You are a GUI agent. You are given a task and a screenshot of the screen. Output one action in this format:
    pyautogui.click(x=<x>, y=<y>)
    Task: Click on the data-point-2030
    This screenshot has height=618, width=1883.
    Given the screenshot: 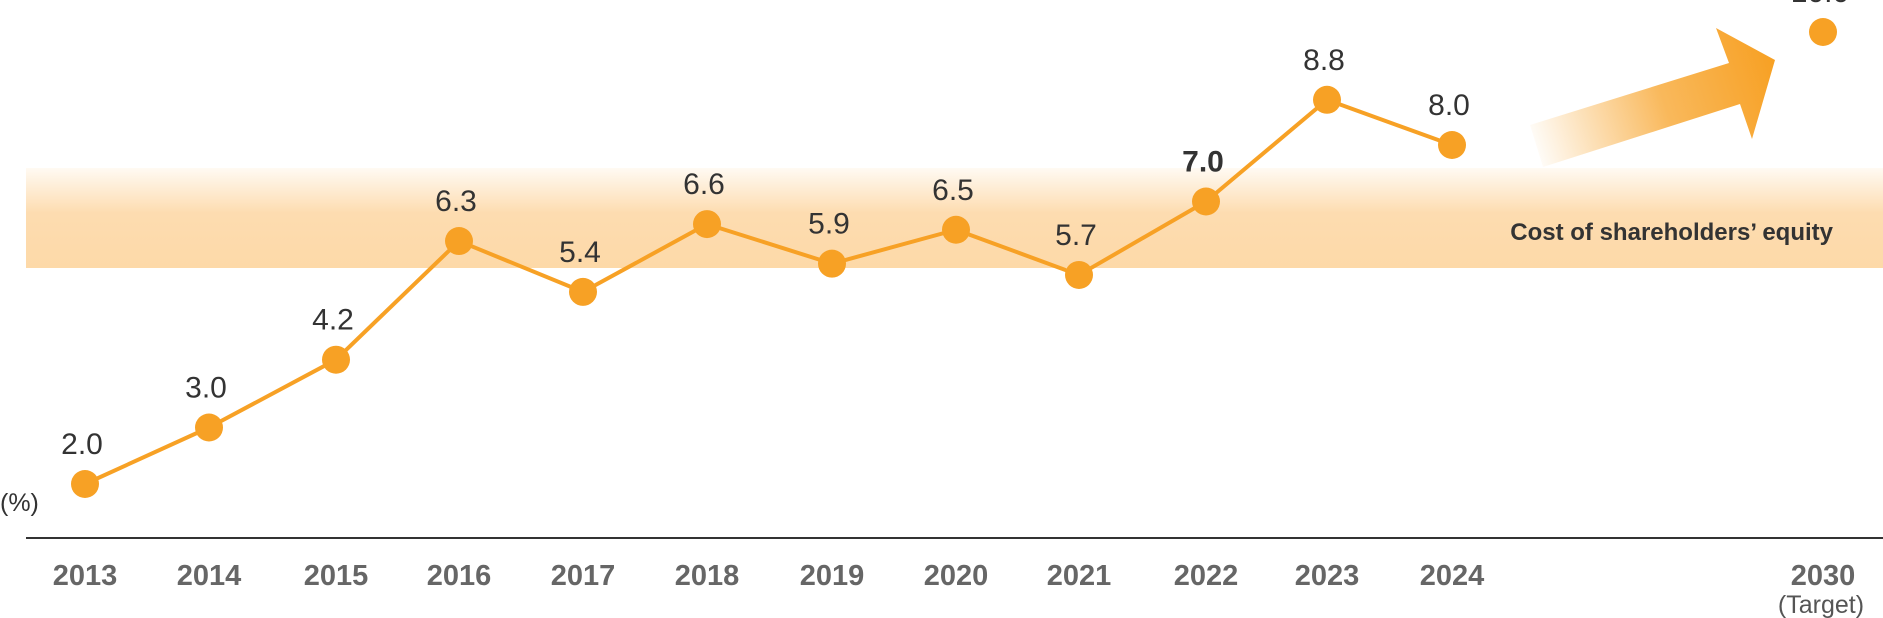 What is the action you would take?
    pyautogui.click(x=1823, y=32)
    